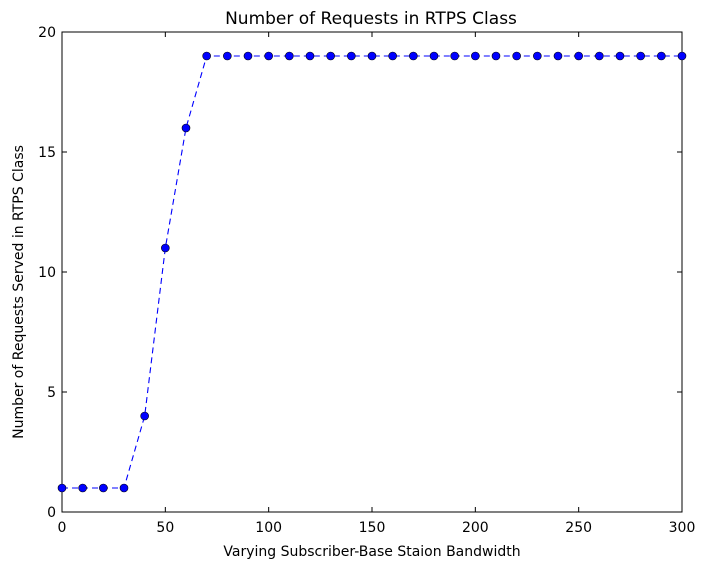 This screenshot has height=570, width=707. I want to click on x-tick-label: 150, so click(372, 528).